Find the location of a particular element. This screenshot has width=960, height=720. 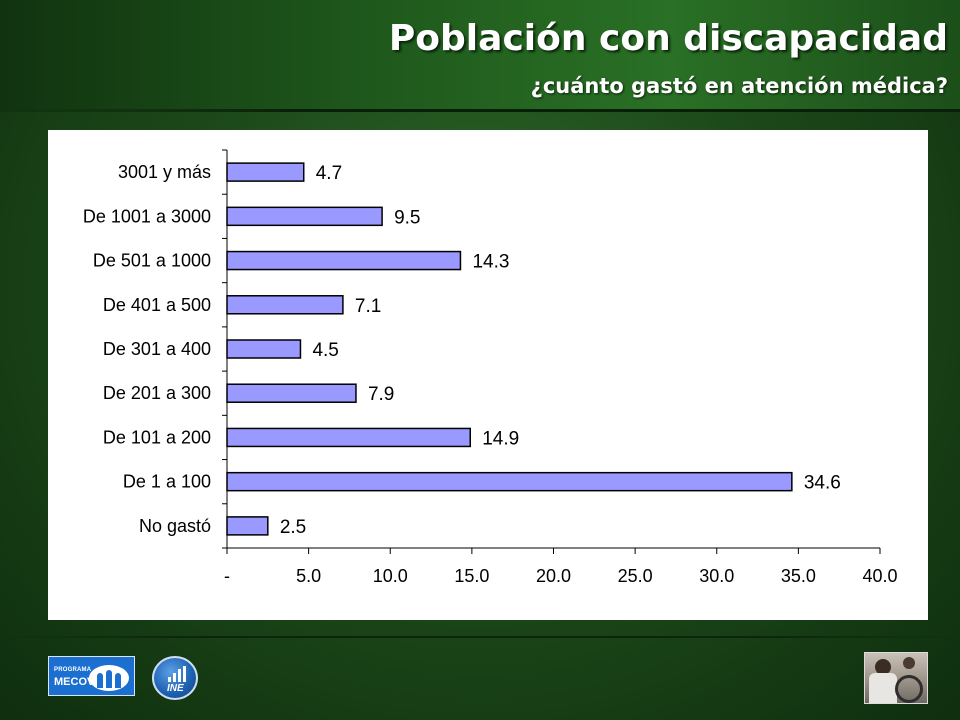

data-label: 7.9 is located at coordinates (381, 394).